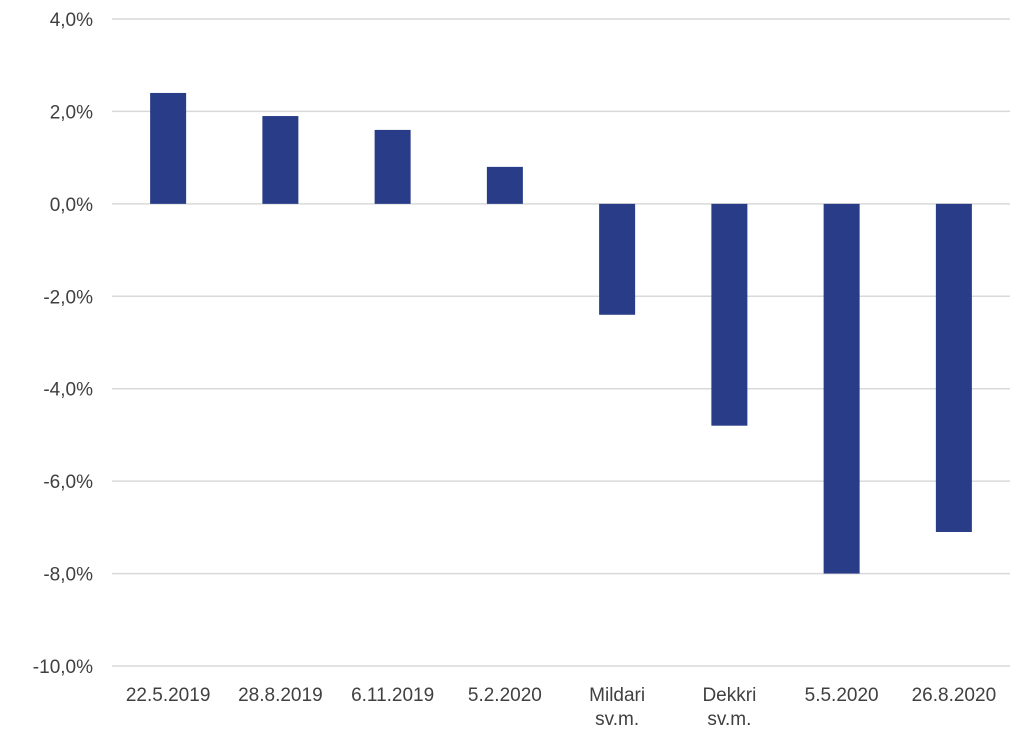  Describe the element at coordinates (68, 390) in the screenshot. I see `y-tick-label: -4,0%` at that location.